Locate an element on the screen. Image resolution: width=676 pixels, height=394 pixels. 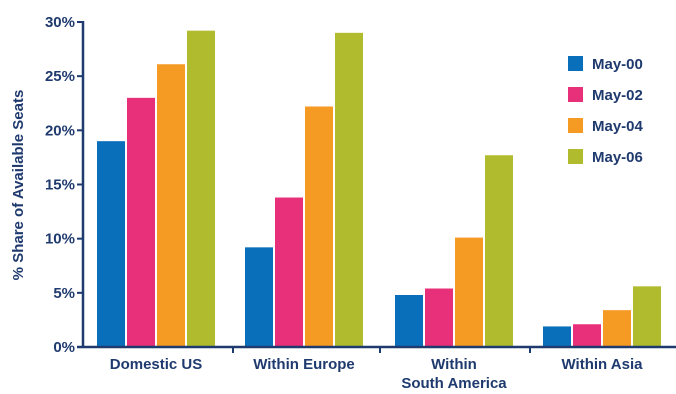
x-category-label-2-line-1: South America is located at coordinates (454, 383).